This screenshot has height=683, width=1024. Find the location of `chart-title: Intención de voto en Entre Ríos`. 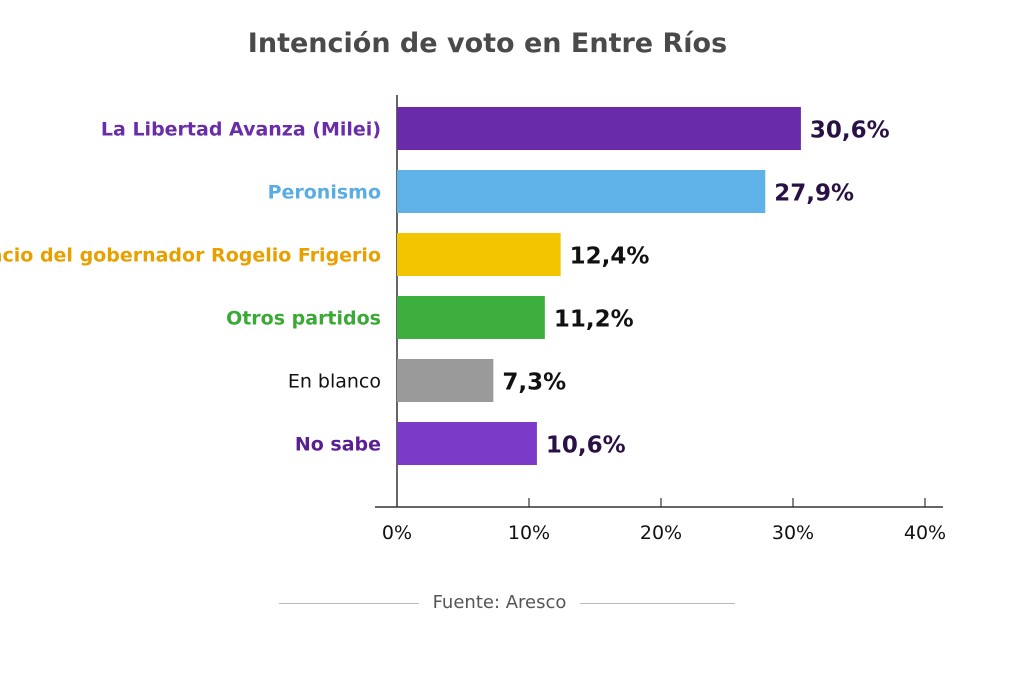

chart-title: Intención de voto en Entre Ríos is located at coordinates (487, 43).